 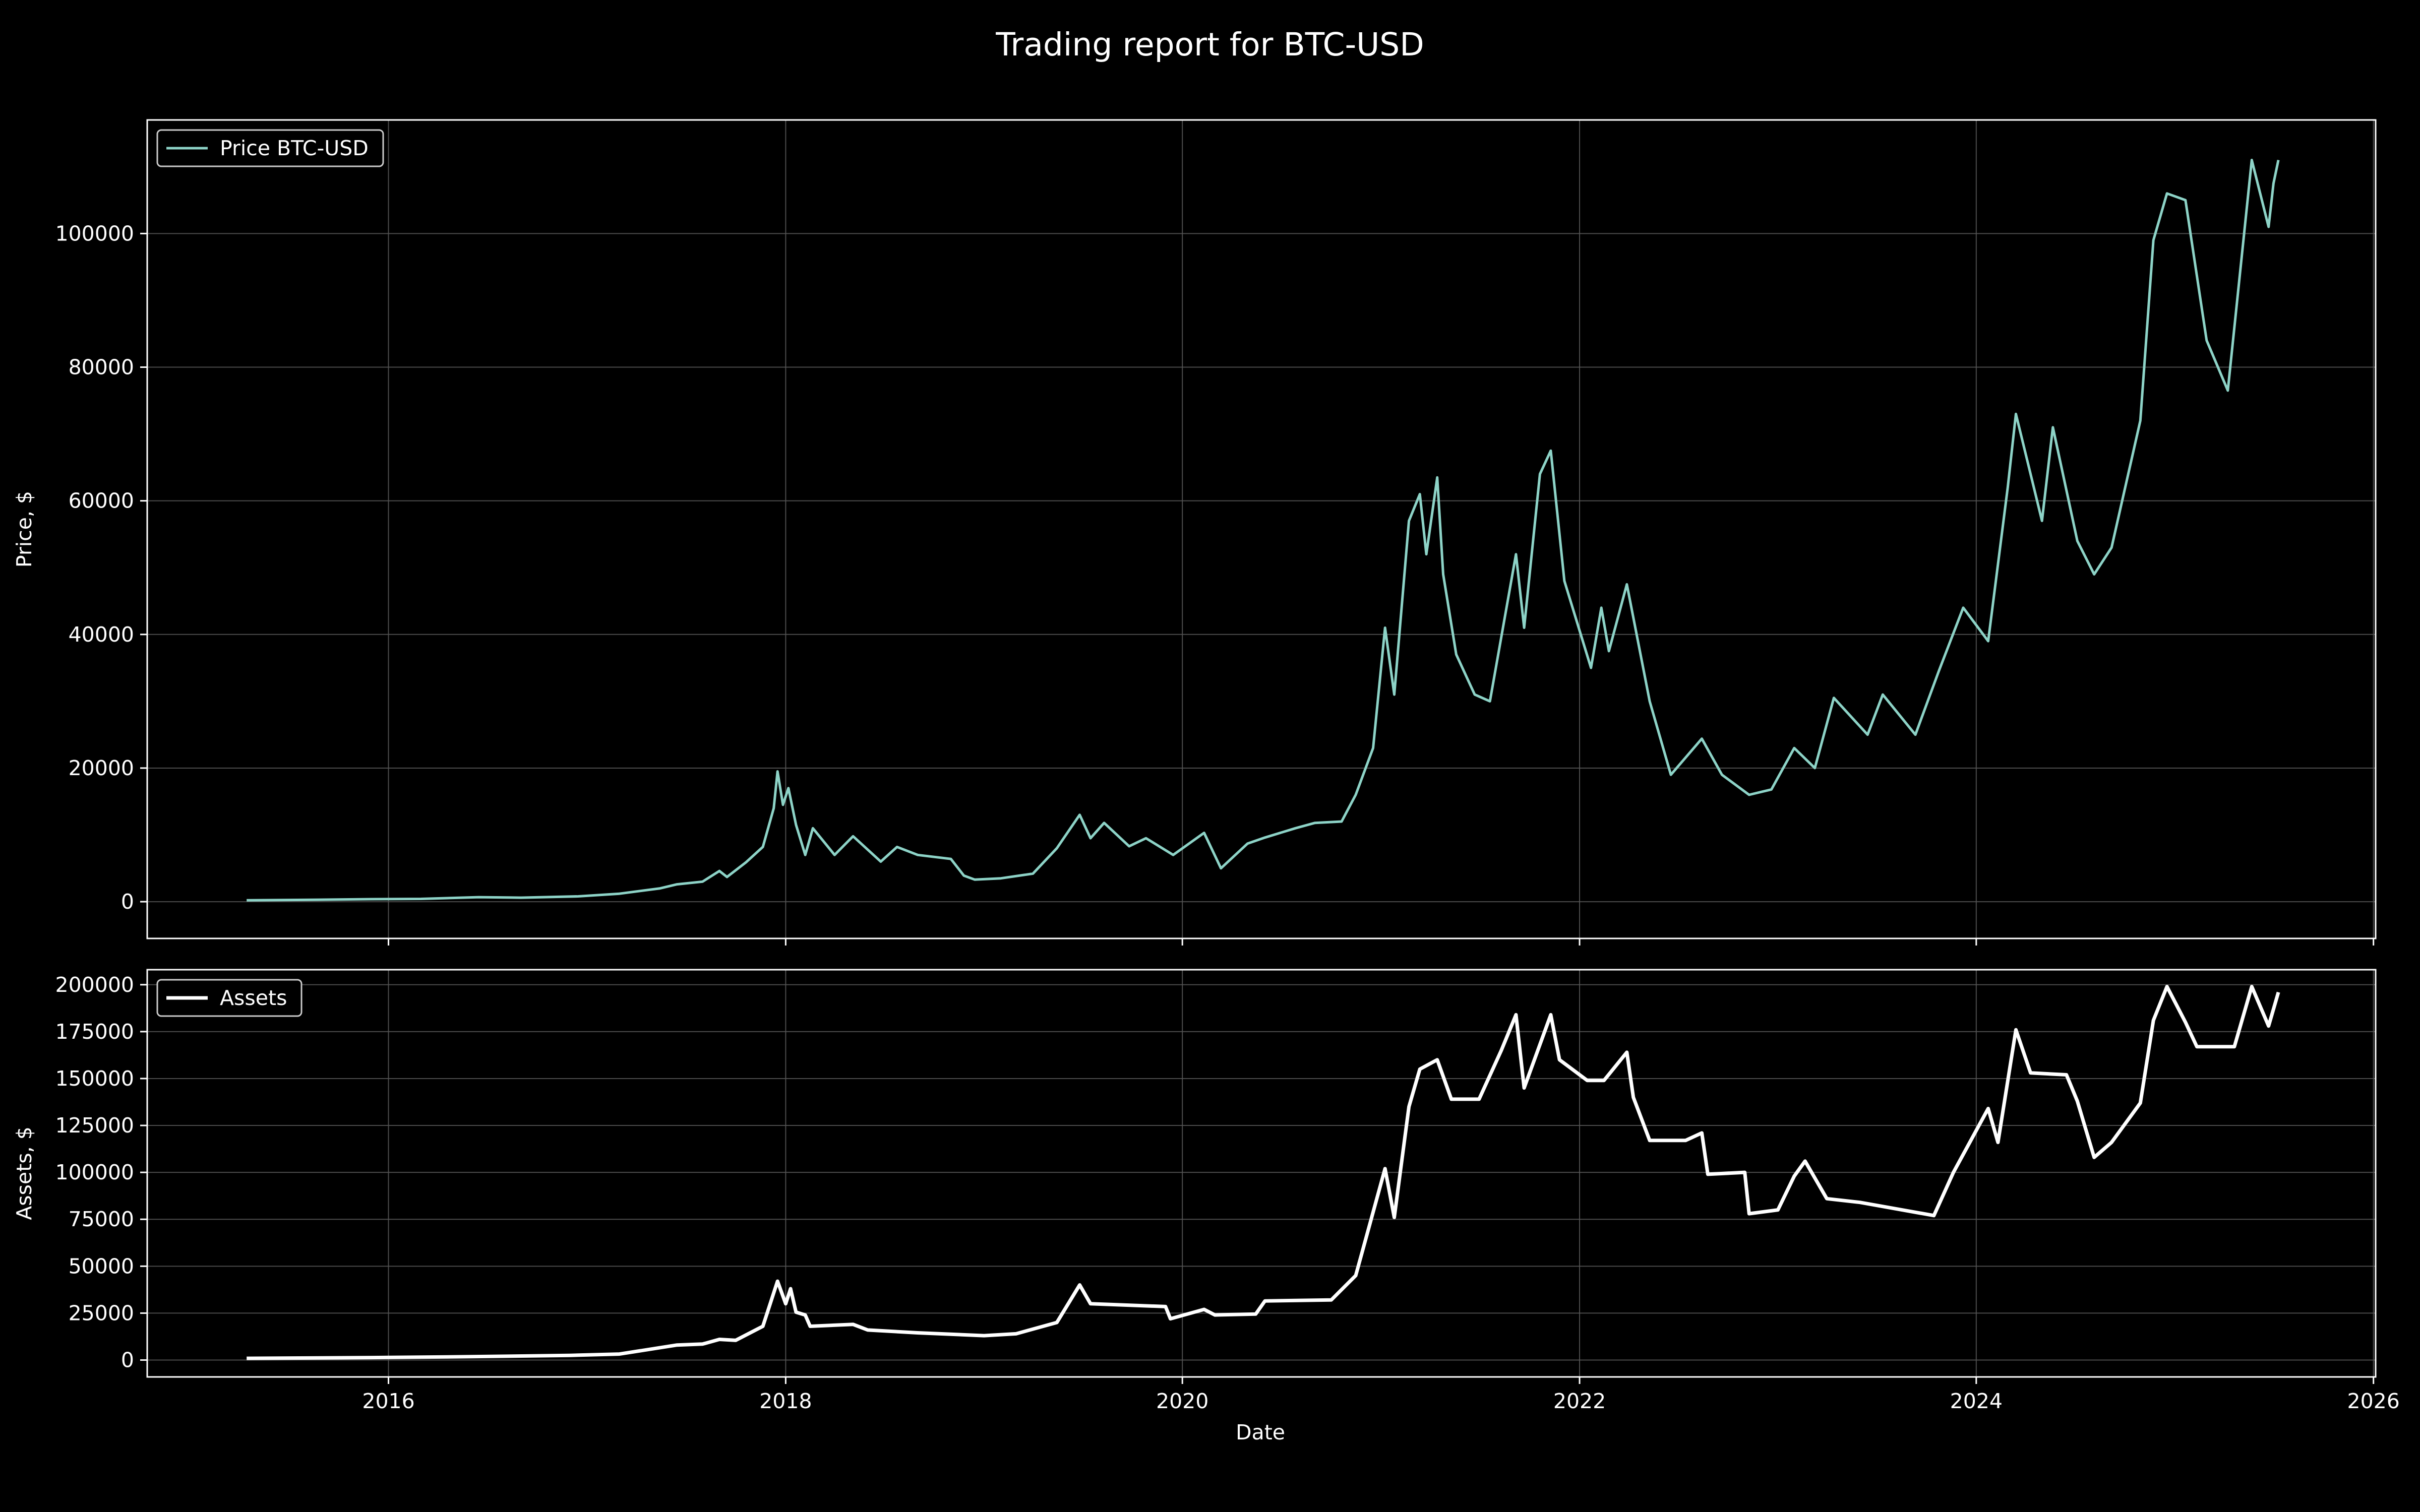 I want to click on x-tick-label: 2024, so click(x=1976, y=1401).